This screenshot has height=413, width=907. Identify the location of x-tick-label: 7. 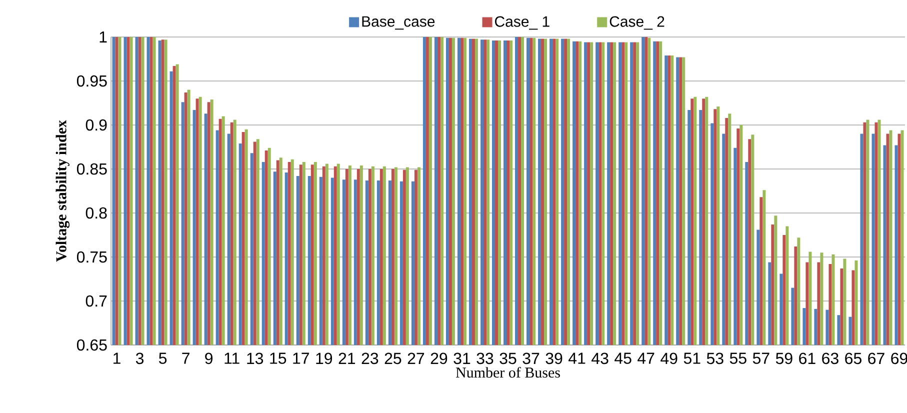
(186, 358).